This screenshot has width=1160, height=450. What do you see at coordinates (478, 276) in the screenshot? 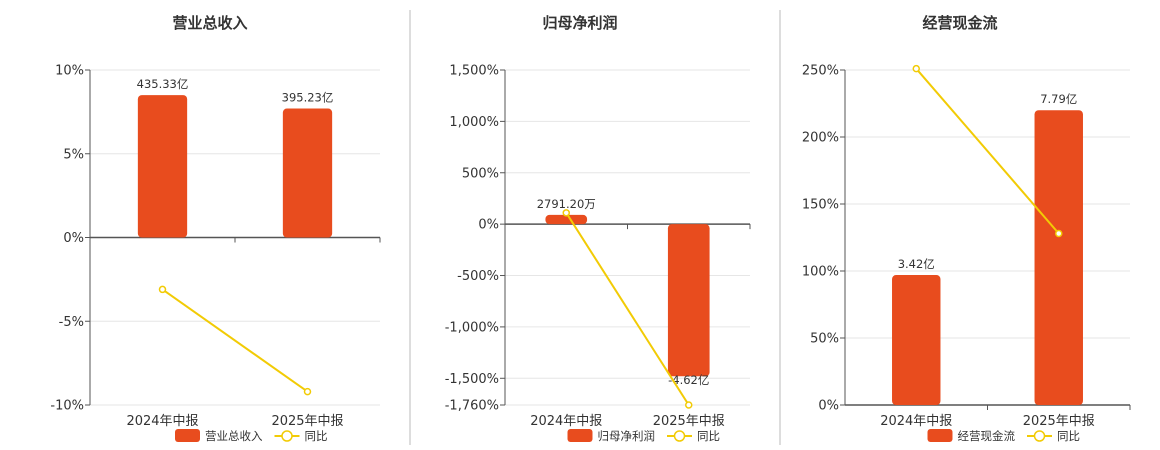
I see `y-tick-label: -500%` at bounding box center [478, 276].